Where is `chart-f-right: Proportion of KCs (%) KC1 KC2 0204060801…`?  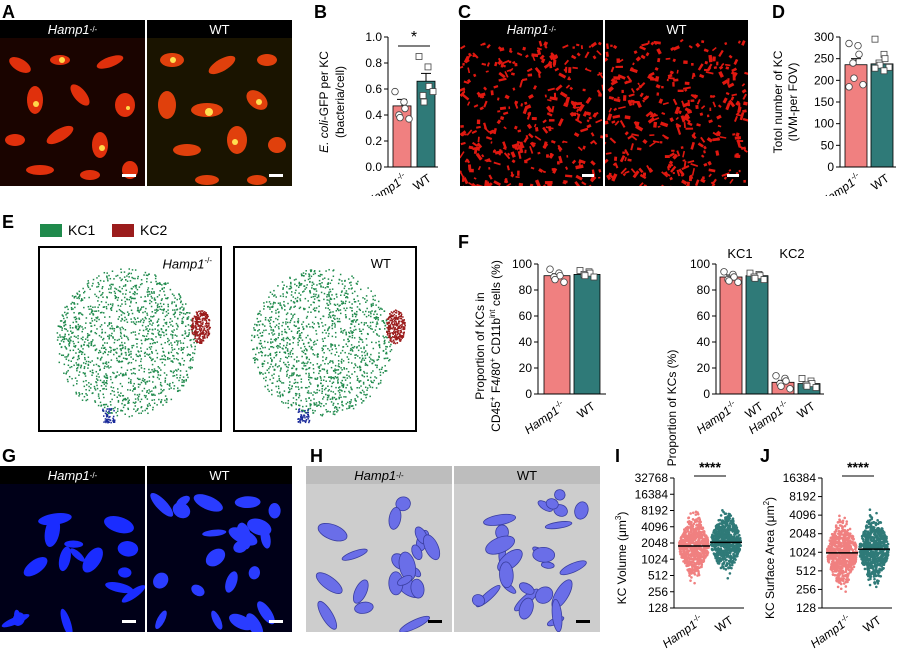 chart-f-right: Proportion of KCs (%) KC1 KC2 0204060801… is located at coordinates (750, 361).